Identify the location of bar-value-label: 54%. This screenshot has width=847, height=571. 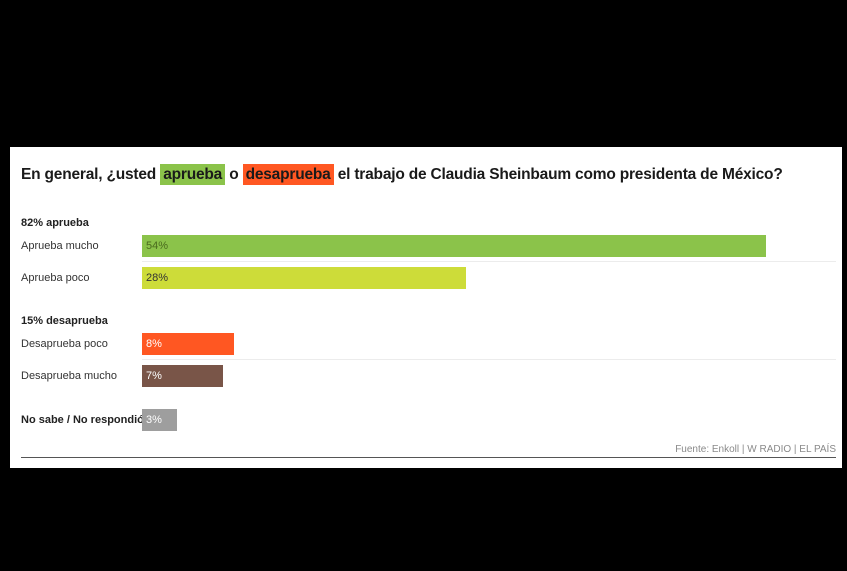
(157, 246).